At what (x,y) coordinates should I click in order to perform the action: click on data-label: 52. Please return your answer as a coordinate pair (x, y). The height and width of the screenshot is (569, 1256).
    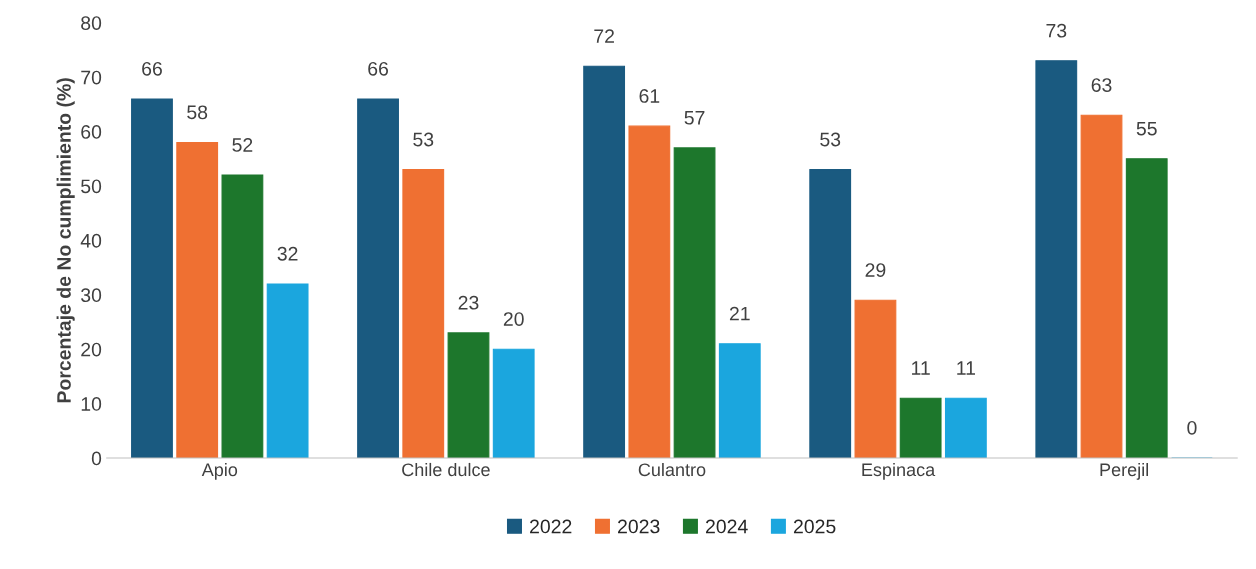
    Looking at the image, I should click on (242, 145).